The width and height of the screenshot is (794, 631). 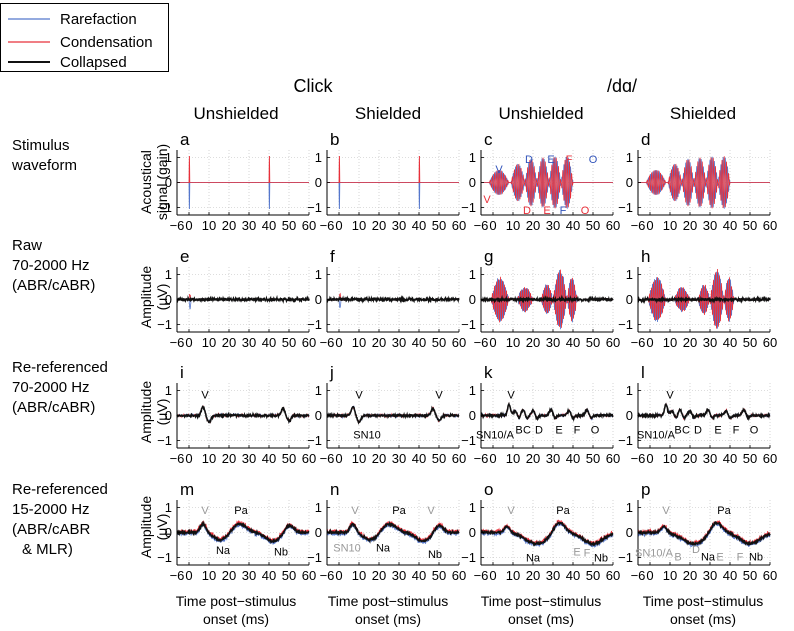 What do you see at coordinates (756, 557) in the screenshot?
I see `peak-label: Nb` at bounding box center [756, 557].